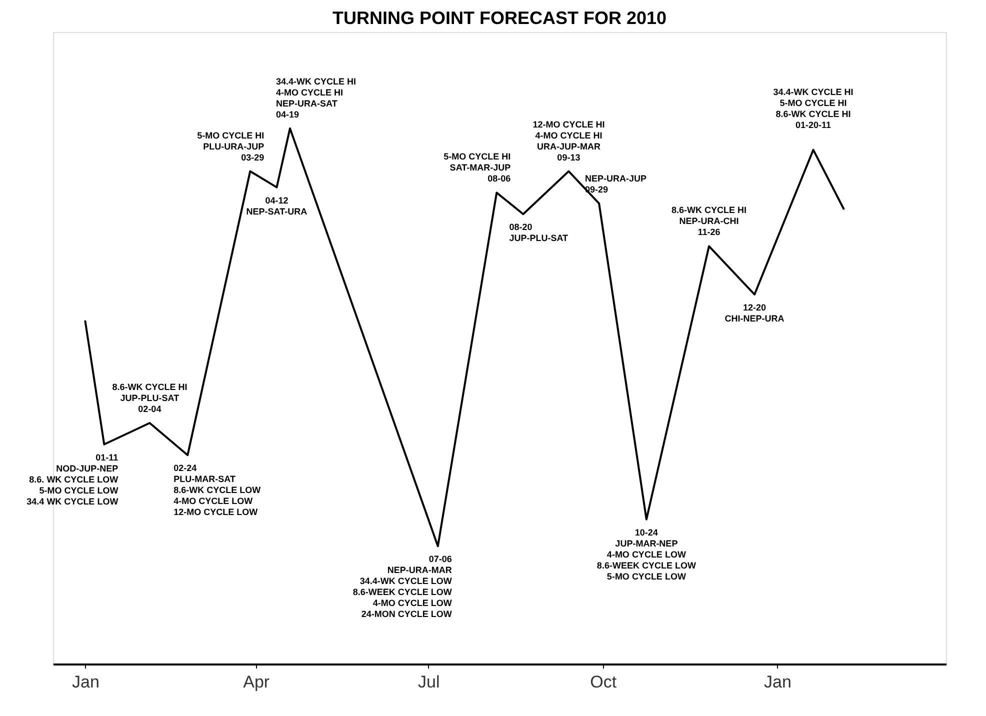 Image resolution: width=986 pixels, height=716 pixels. I want to click on annotation: 10-24 JUP-MAR-NEP 4-MO CYCLE LOW 8.6-WEEK CYCLE LOW 5-MO CYCLE LOW, so click(646, 554).